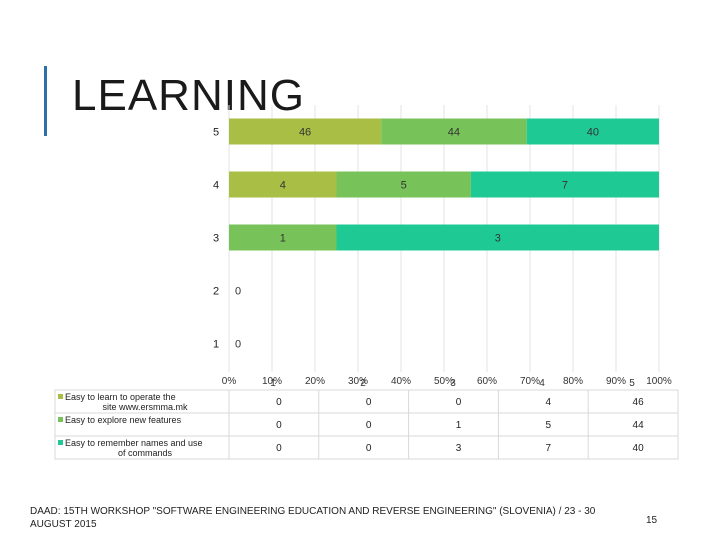  I want to click on category-label: 3, so click(216, 239).